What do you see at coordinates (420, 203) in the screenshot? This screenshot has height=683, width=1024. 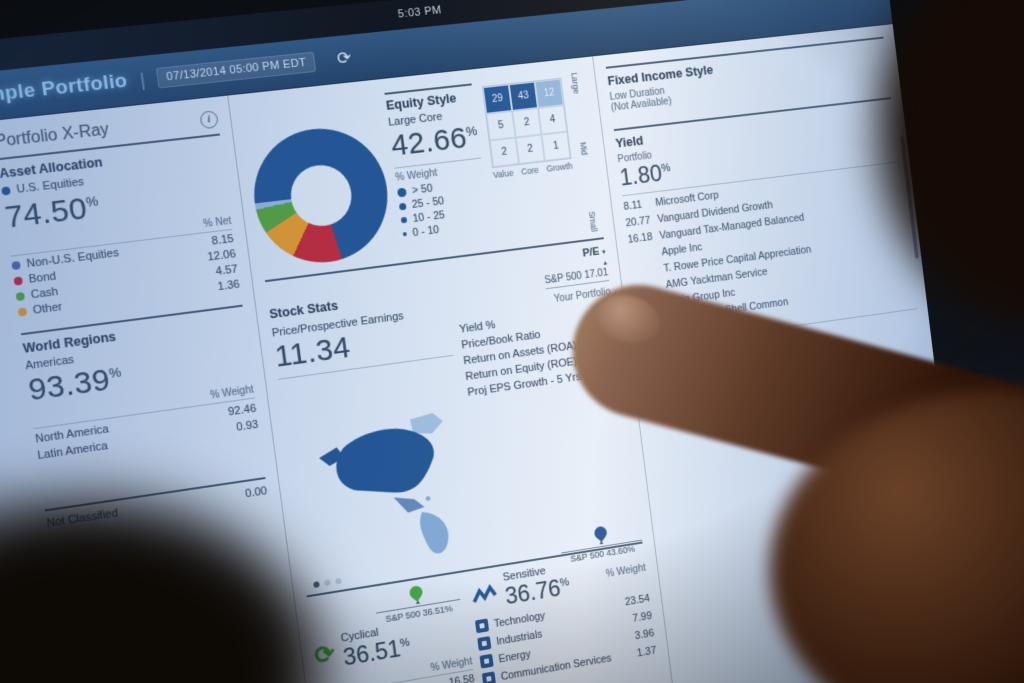 I see `weight-legend: % Weight > 50 25 - 50 10 - 25 0 - 10` at bounding box center [420, 203].